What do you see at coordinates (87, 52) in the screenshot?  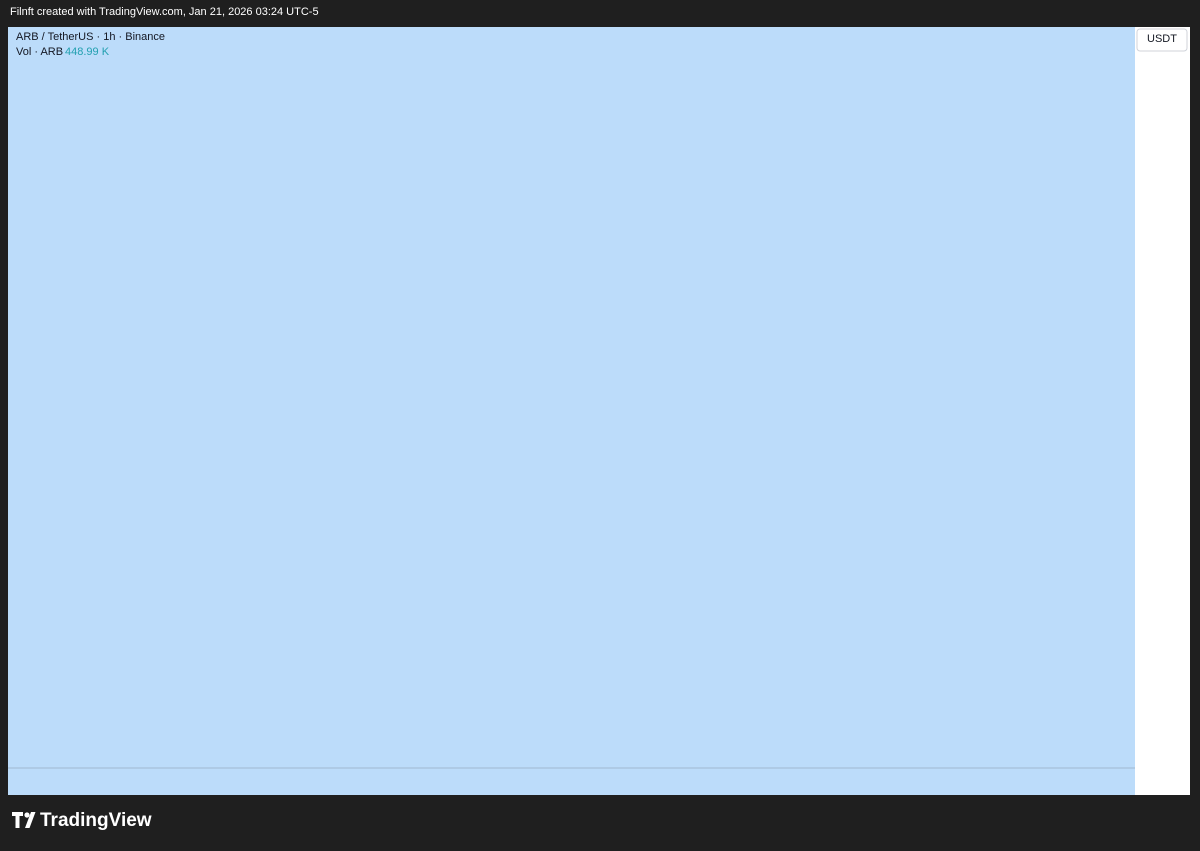 I see `volume-legend-value: 448.99 K` at bounding box center [87, 52].